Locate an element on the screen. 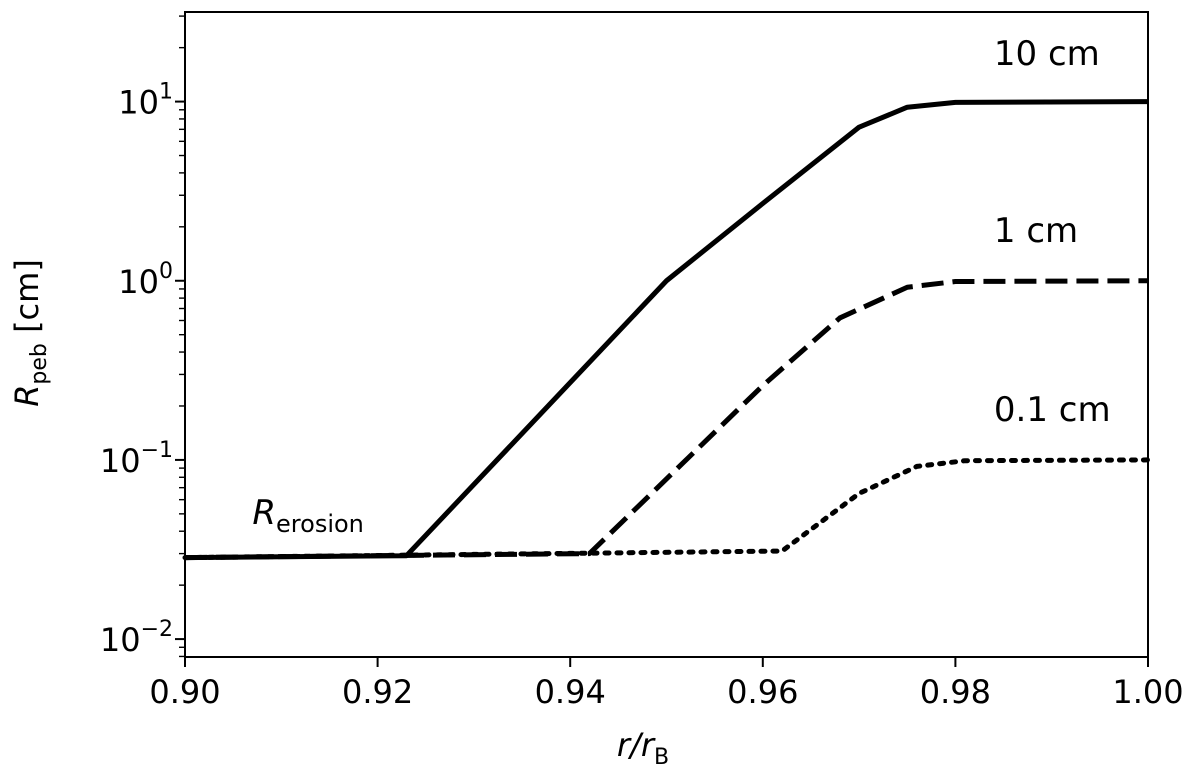 The height and width of the screenshot is (777, 1200). x-axis-label: r/rB is located at coordinates (643, 748).